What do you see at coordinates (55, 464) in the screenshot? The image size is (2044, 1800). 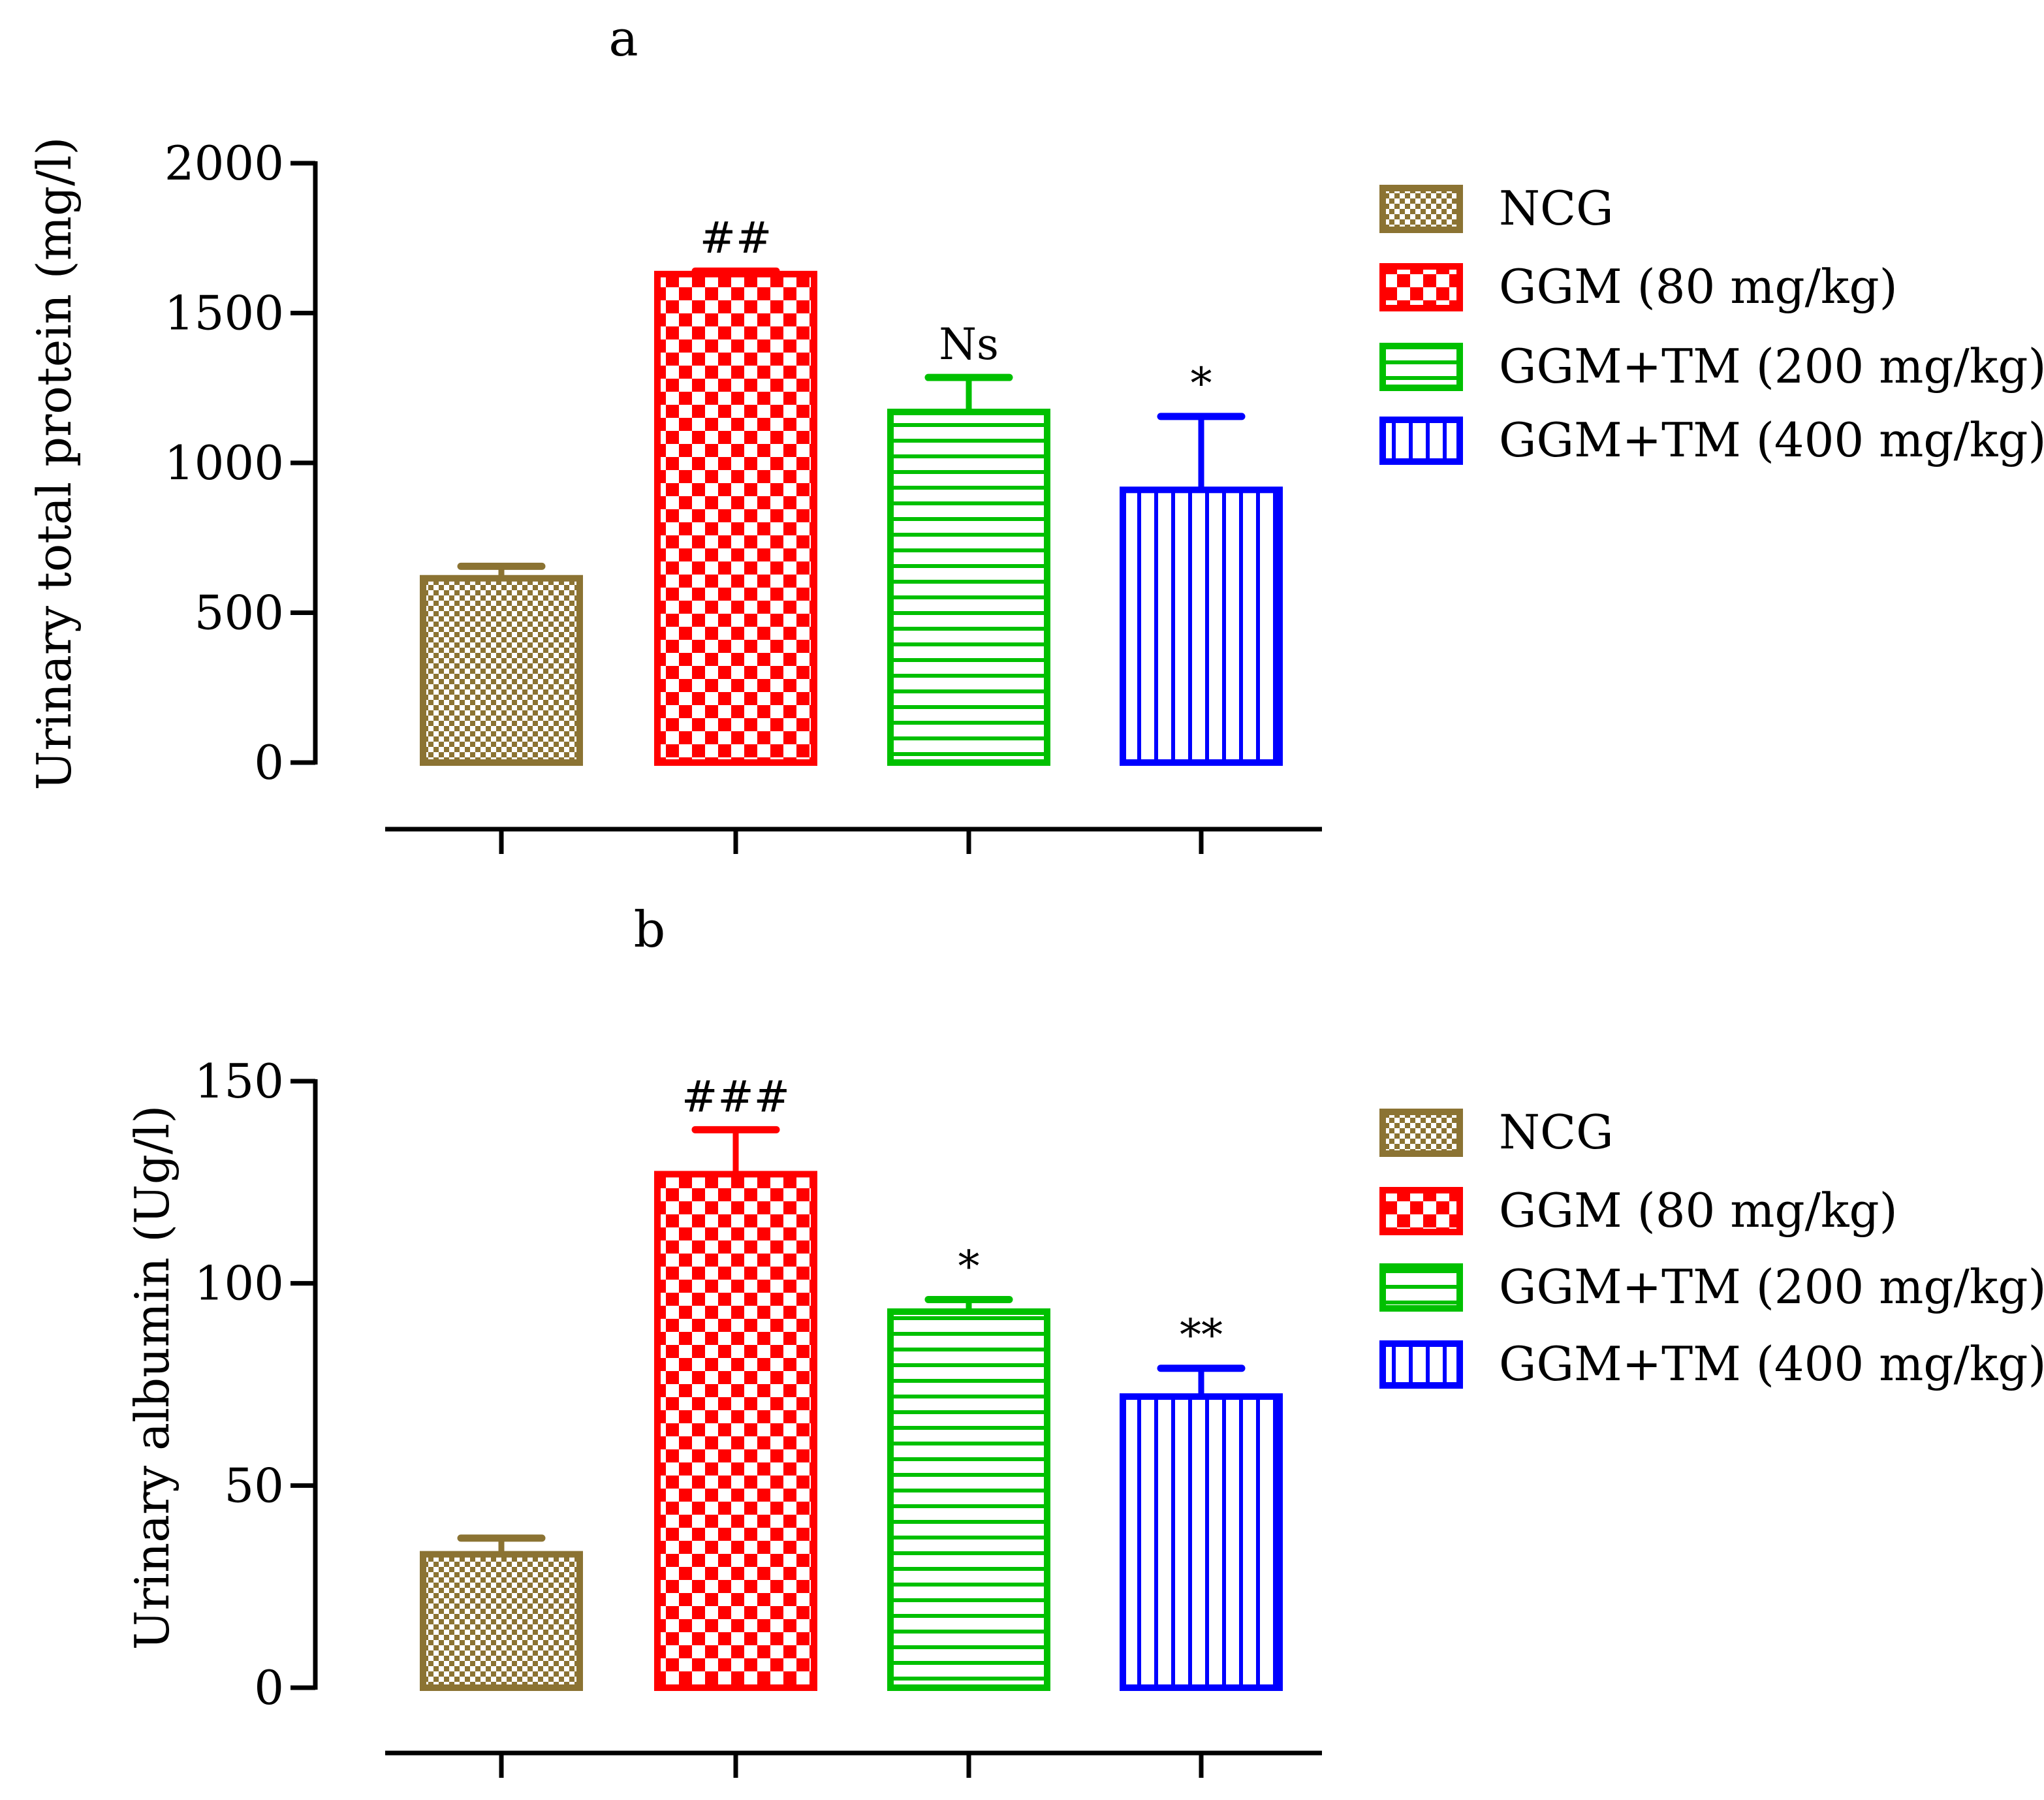 I see `y-axis-label: Urinary total protein (mg/l)` at bounding box center [55, 464].